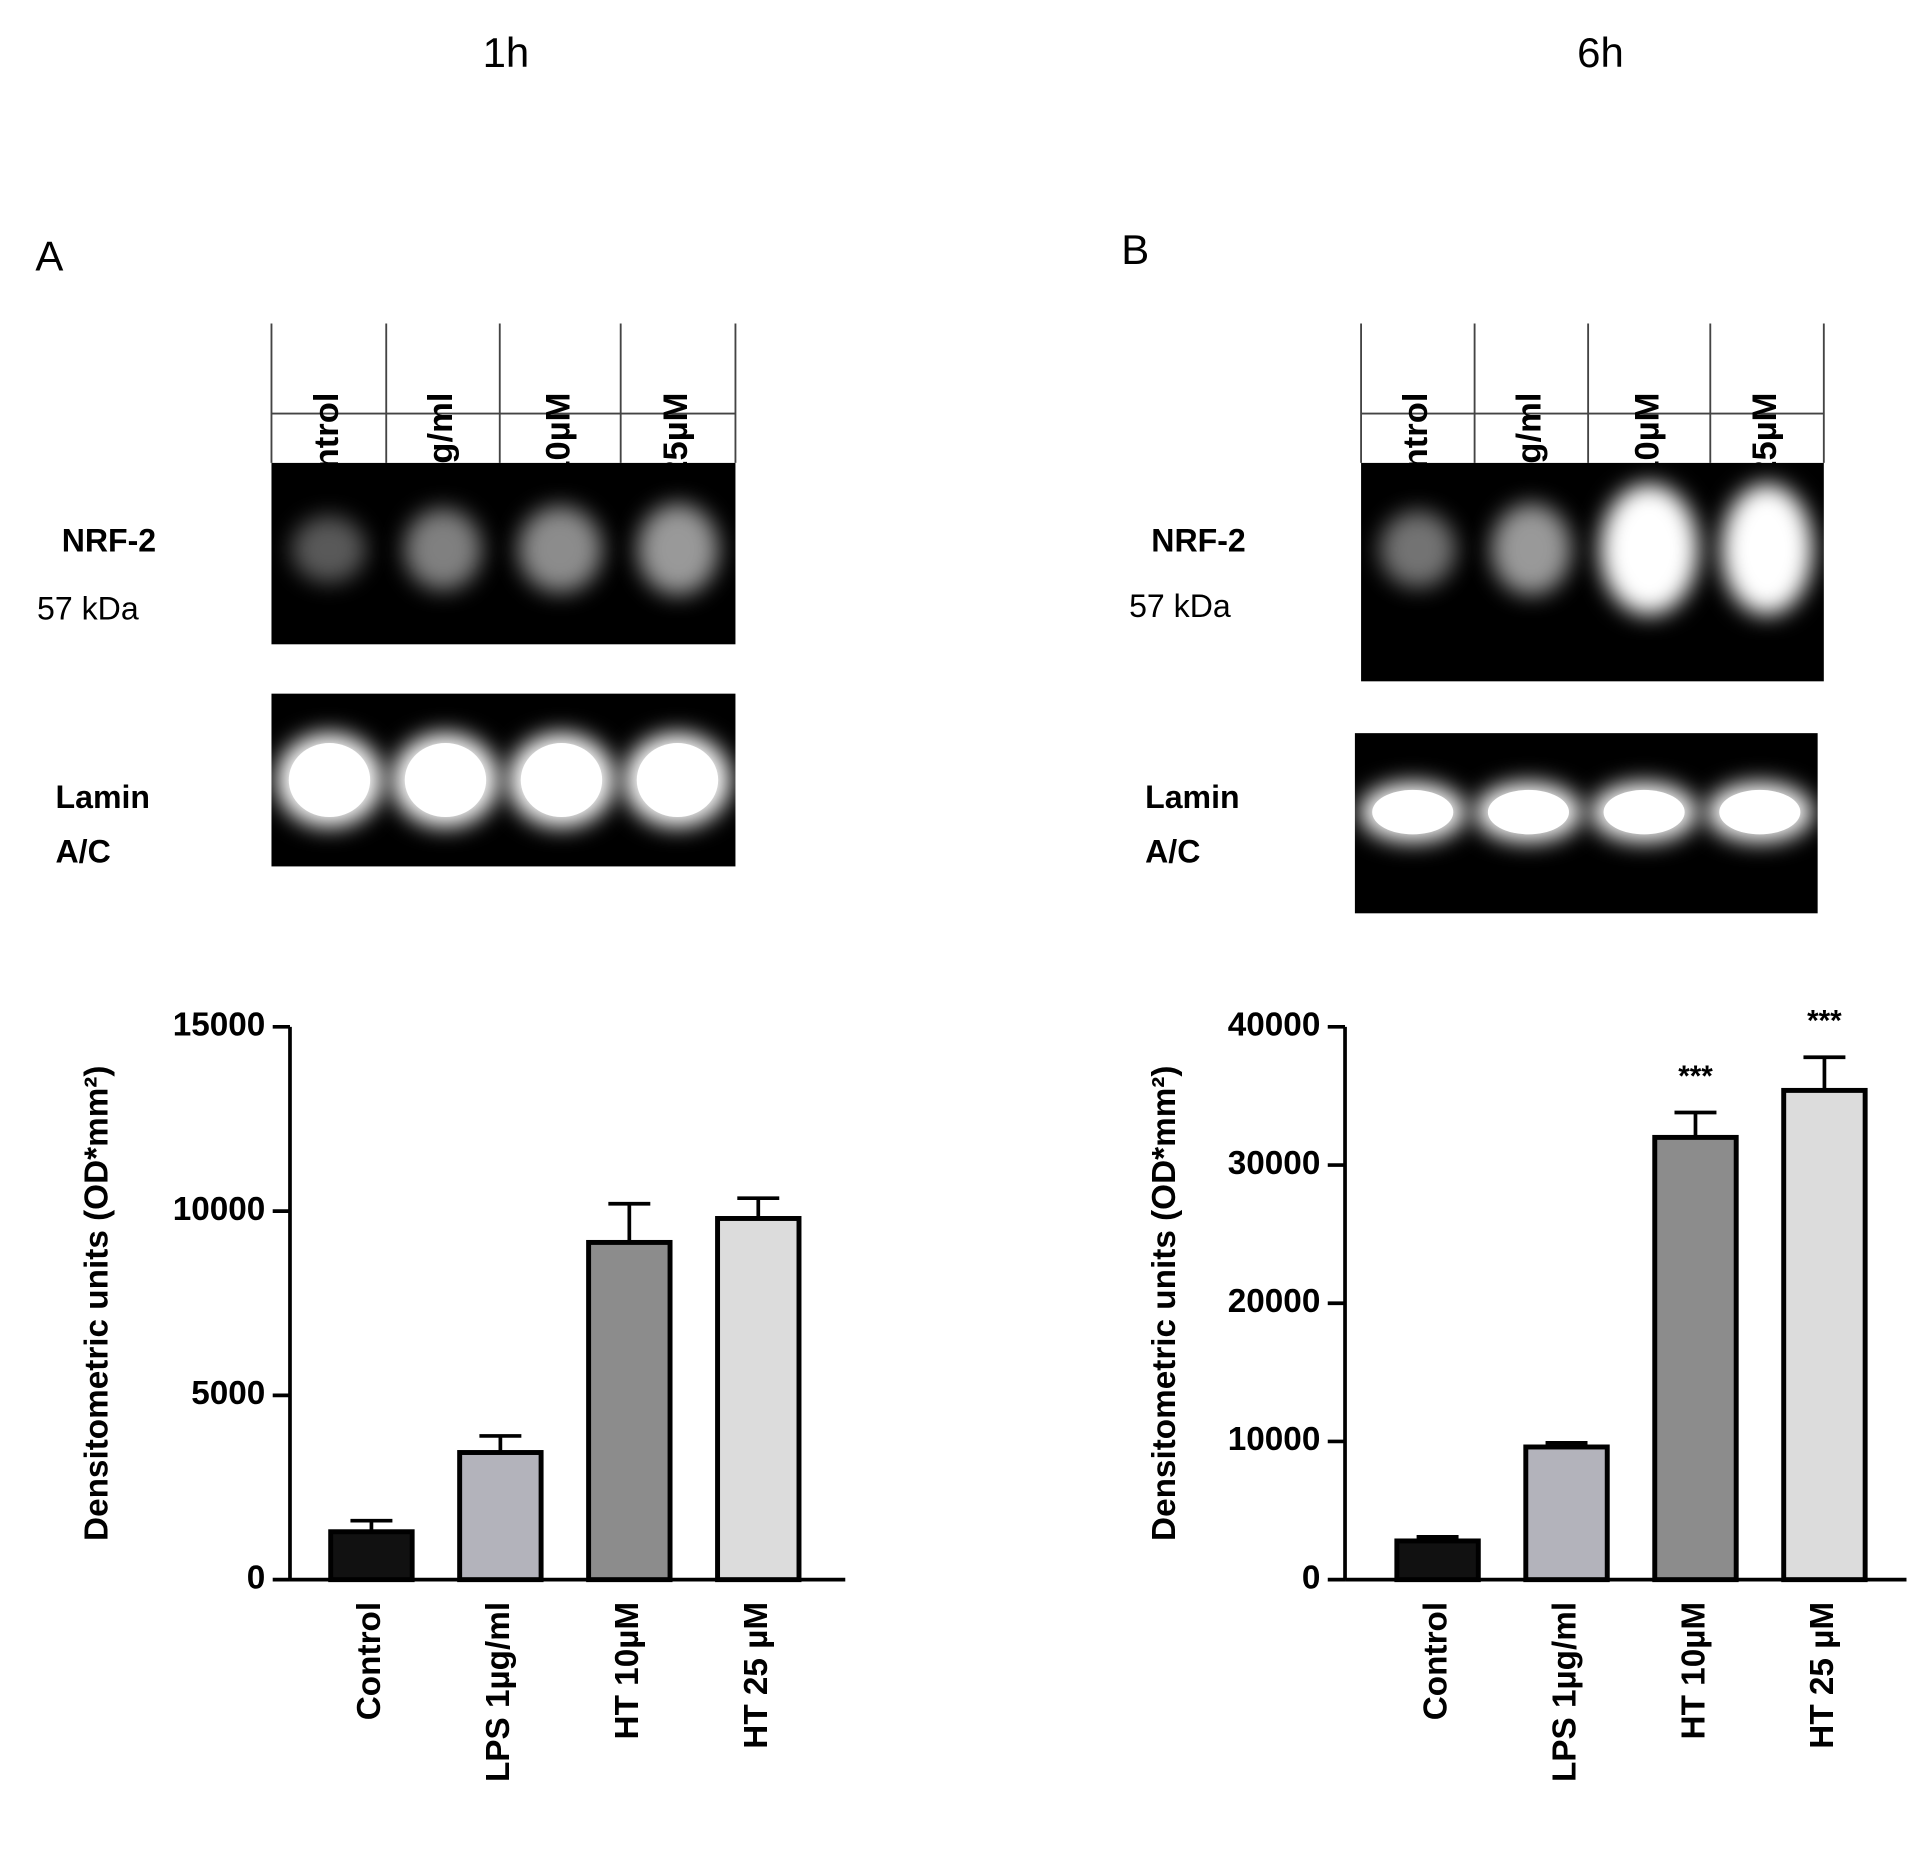 The width and height of the screenshot is (1925, 1855). Describe the element at coordinates (506, 52) in the screenshot. I see `time-title: 1h` at that location.